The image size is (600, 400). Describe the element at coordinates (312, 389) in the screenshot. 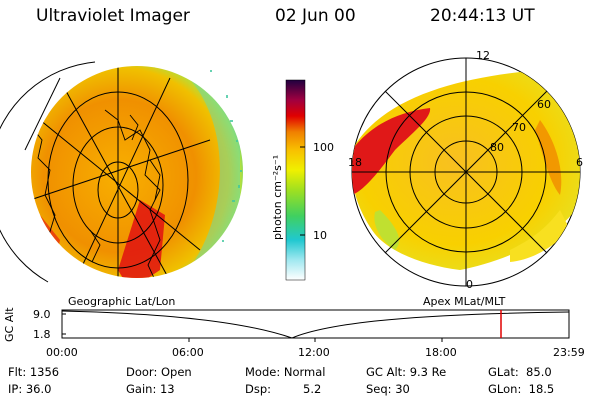

I see `dsp-value: 5.2` at that location.